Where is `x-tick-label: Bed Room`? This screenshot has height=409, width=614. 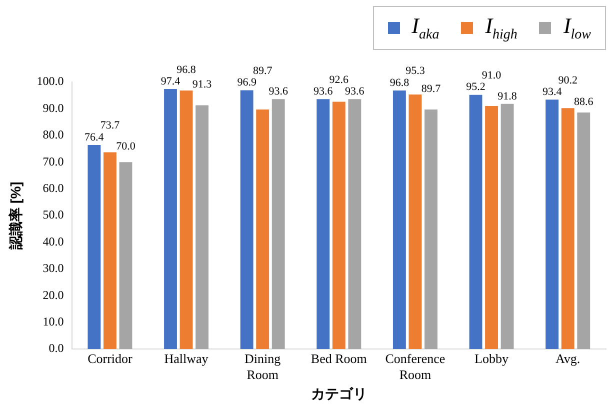 x-tick-label: Bed Room is located at coordinates (338, 358).